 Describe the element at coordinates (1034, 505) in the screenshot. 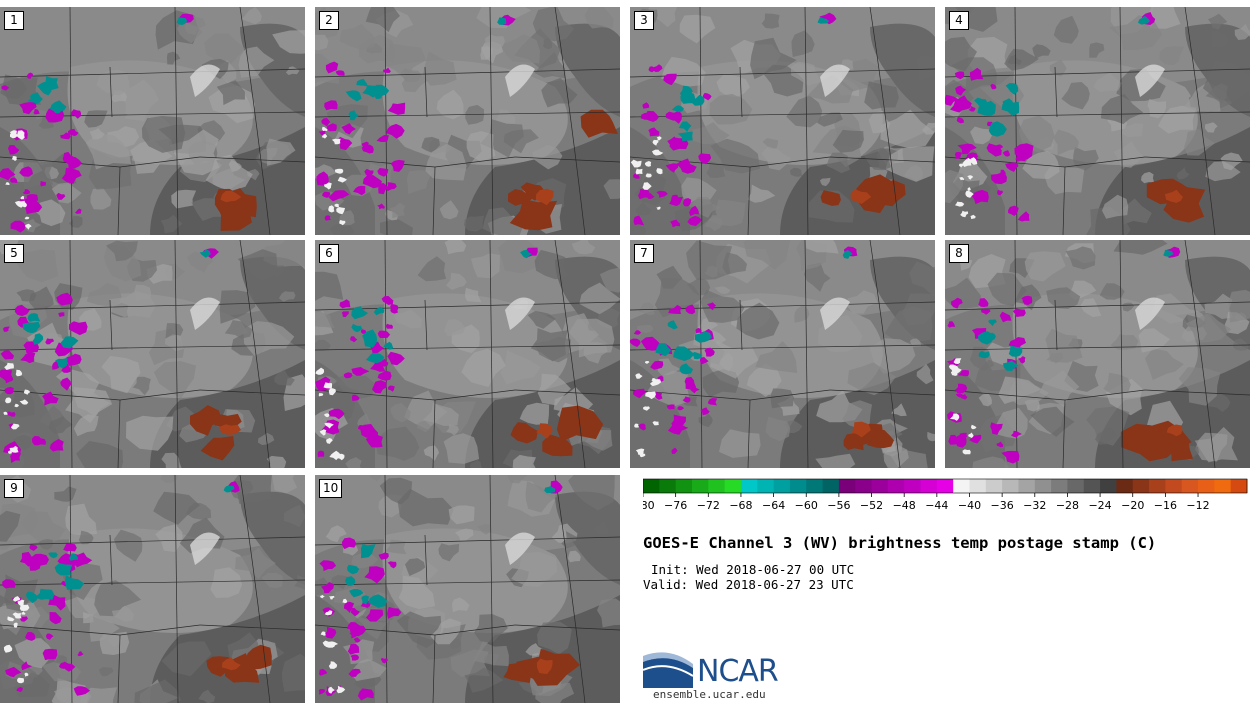

I see `colorbar-tick-label: −32` at that location.